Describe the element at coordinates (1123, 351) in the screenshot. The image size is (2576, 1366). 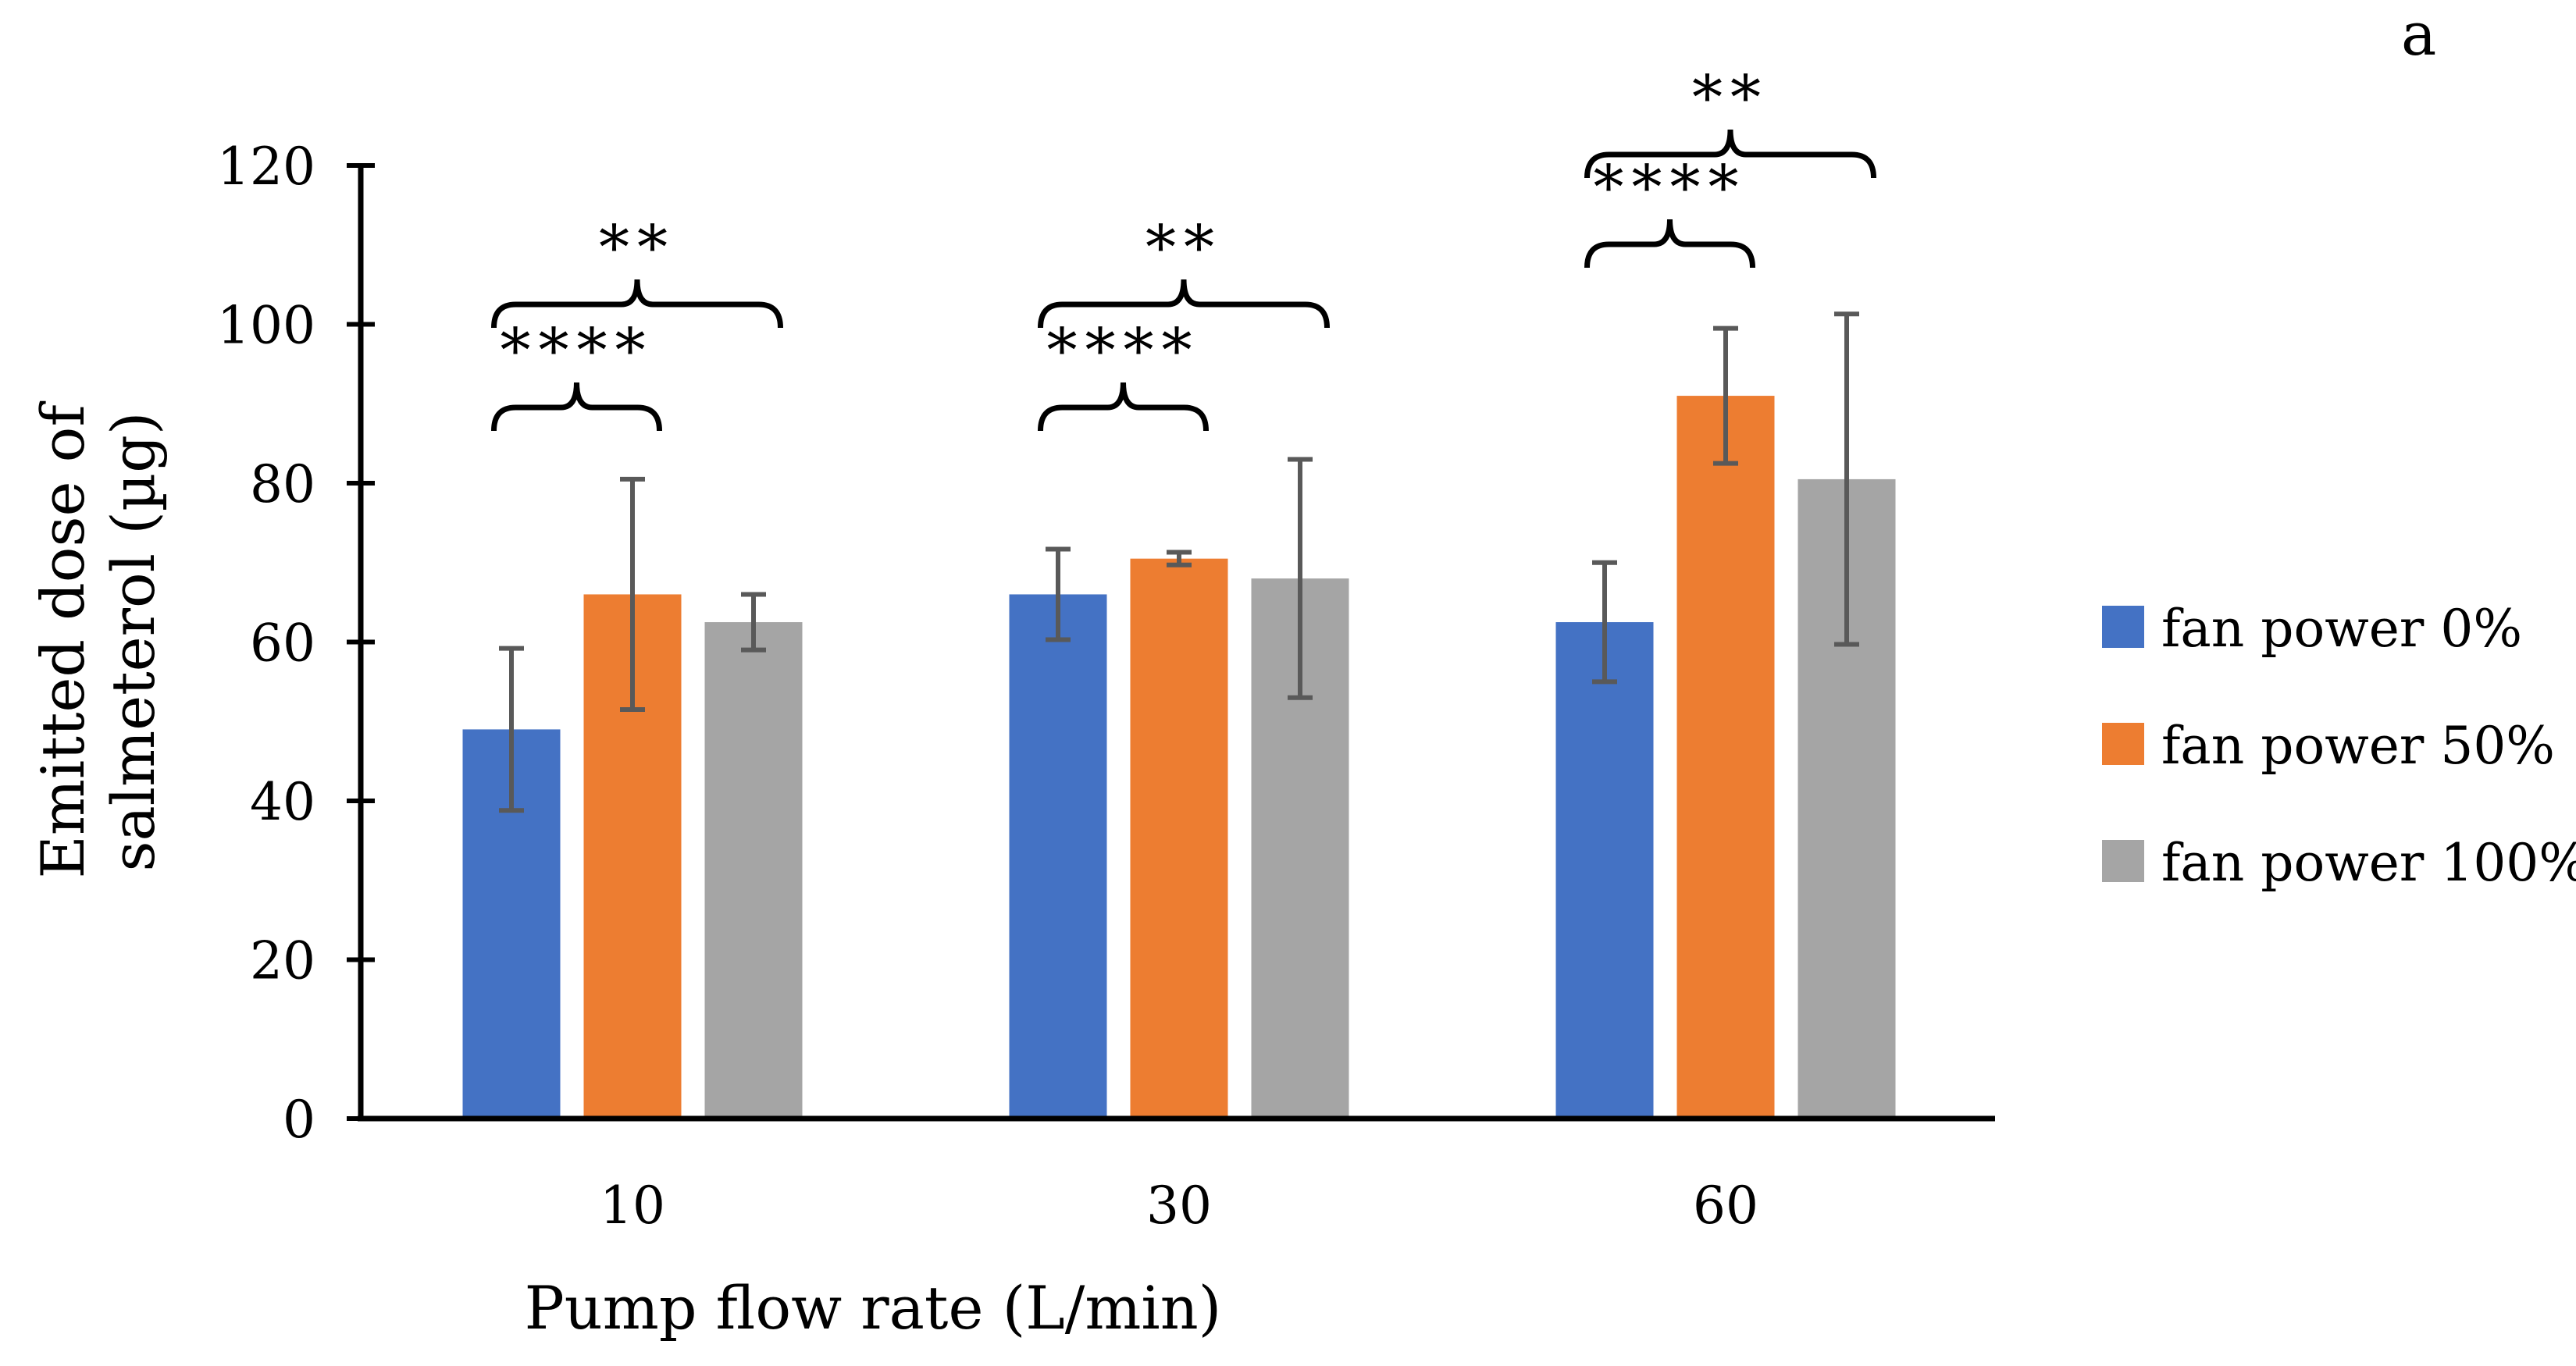
I see `significance-label-30-1: ****` at that location.